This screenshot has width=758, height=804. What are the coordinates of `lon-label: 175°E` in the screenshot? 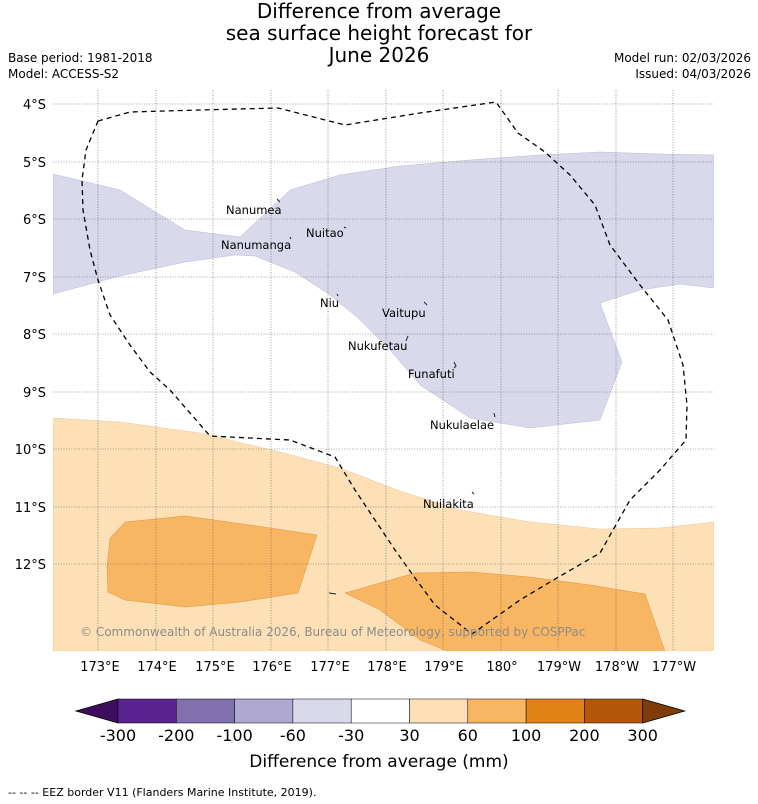 It's located at (215, 667).